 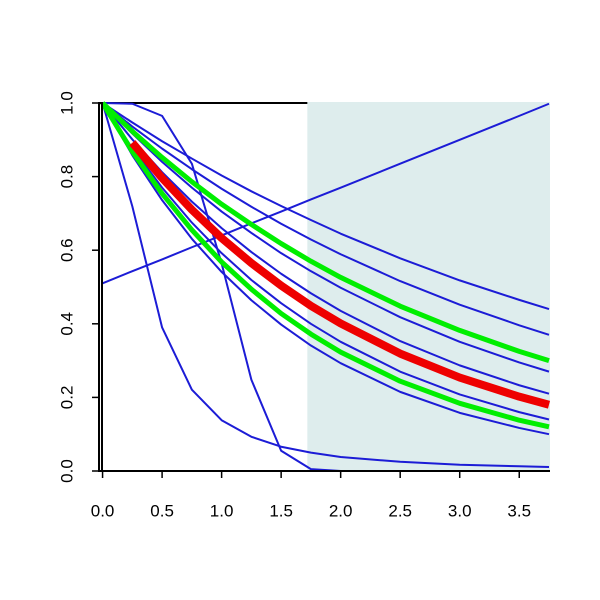 What do you see at coordinates (281, 510) in the screenshot?
I see `x-tick-label: 1.5` at bounding box center [281, 510].